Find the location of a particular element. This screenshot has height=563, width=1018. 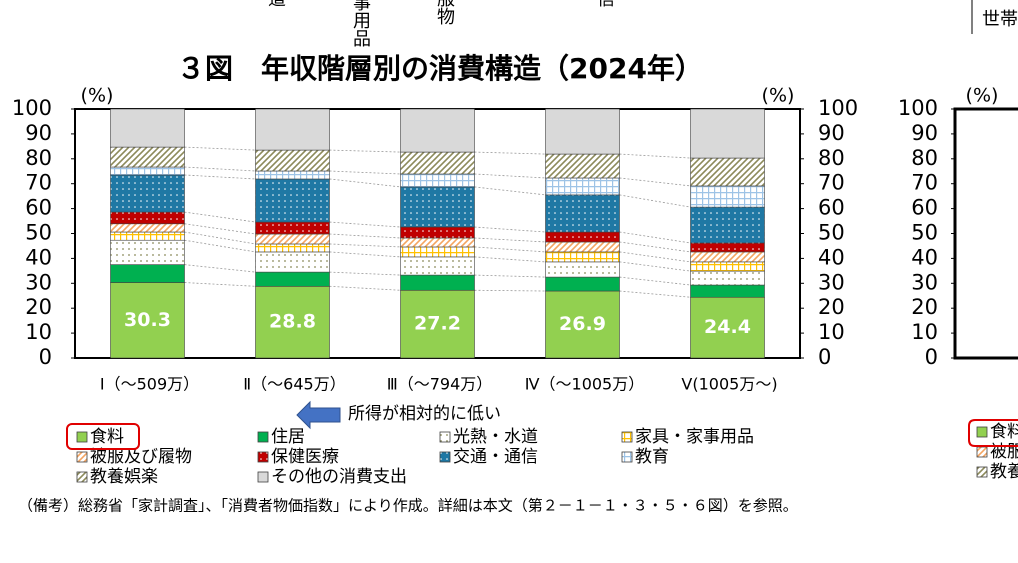

x-tick-label: Ⅴ(1005万～) is located at coordinates (729, 384).